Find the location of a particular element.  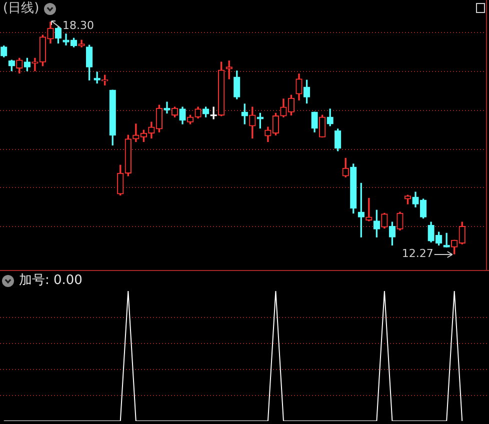

chart-title: (日线) is located at coordinates (21, 9).